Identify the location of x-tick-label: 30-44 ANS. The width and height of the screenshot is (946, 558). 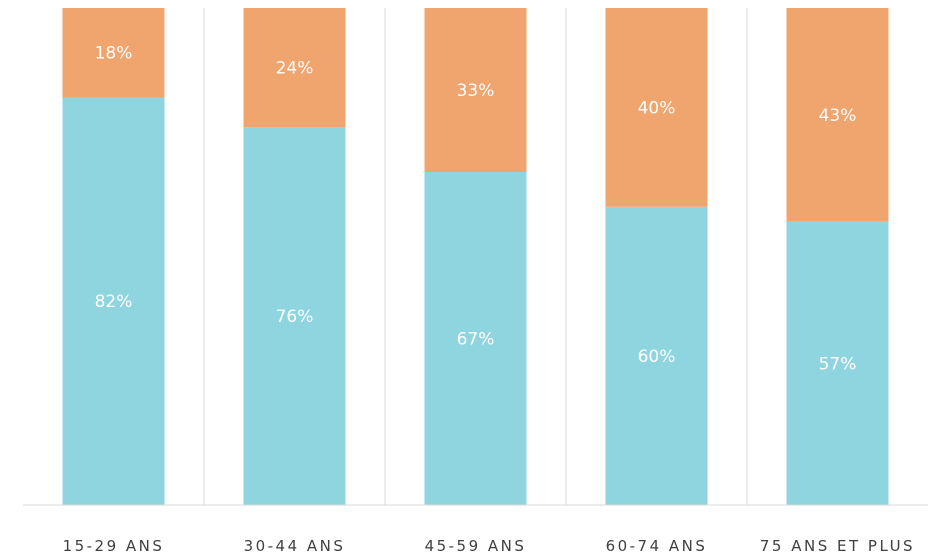
(295, 546).